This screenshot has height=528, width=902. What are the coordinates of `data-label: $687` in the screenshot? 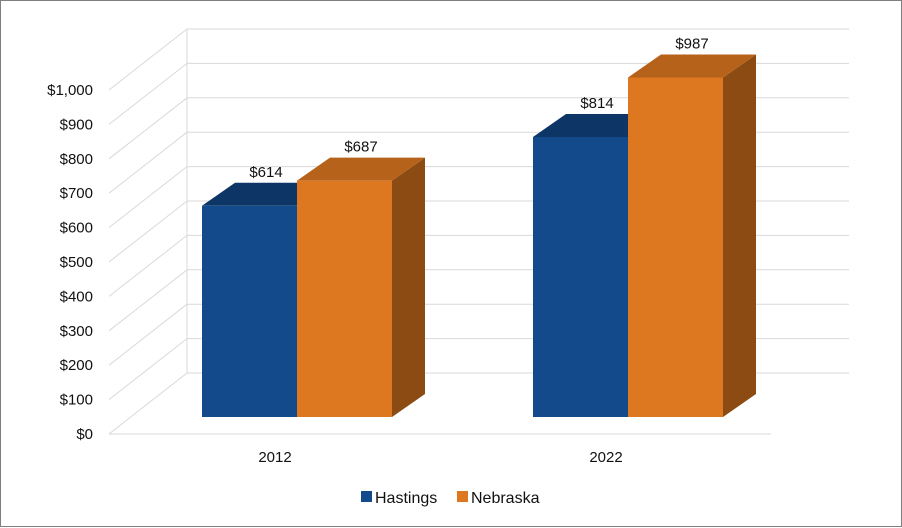 It's located at (360, 147).